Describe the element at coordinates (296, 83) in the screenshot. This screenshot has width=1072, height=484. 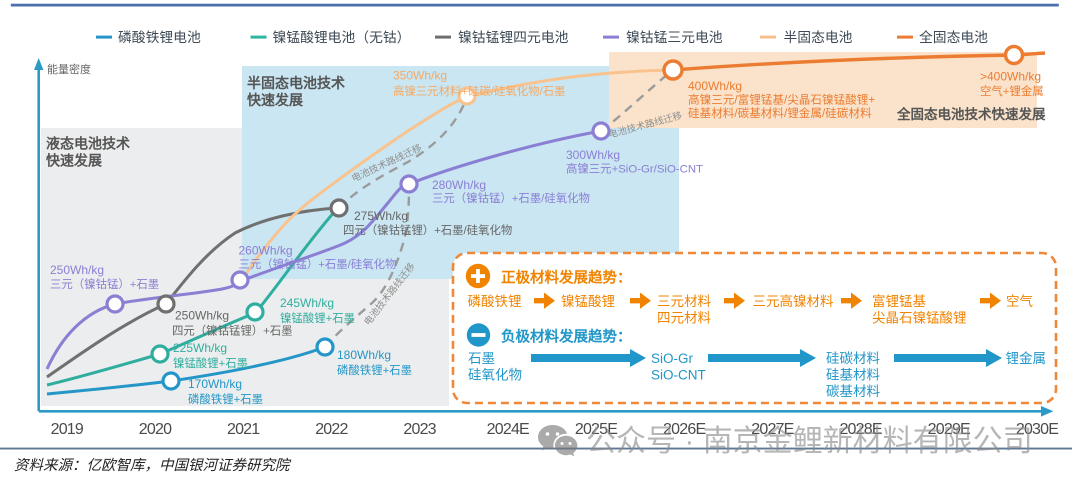
I see `svg-text: 半固态电池技术` at that location.